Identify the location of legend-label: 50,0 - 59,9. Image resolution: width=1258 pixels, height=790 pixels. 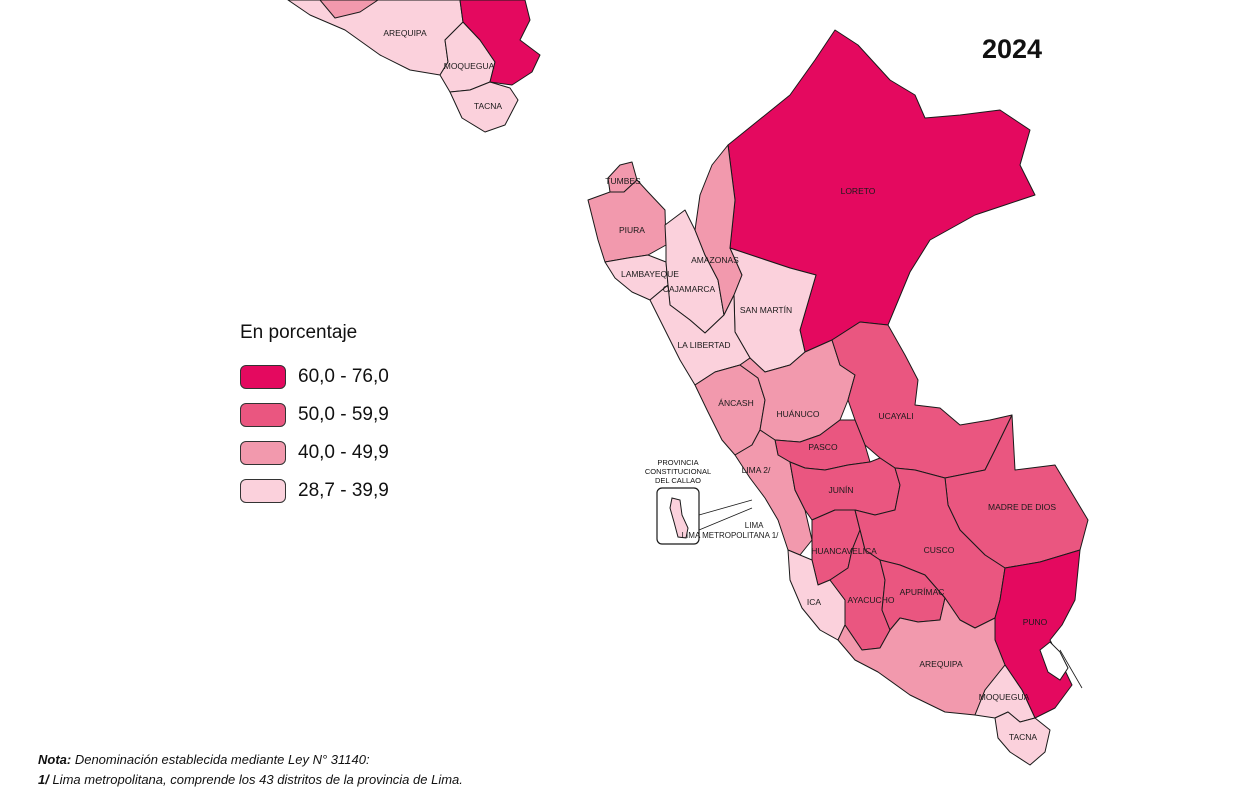
(343, 414).